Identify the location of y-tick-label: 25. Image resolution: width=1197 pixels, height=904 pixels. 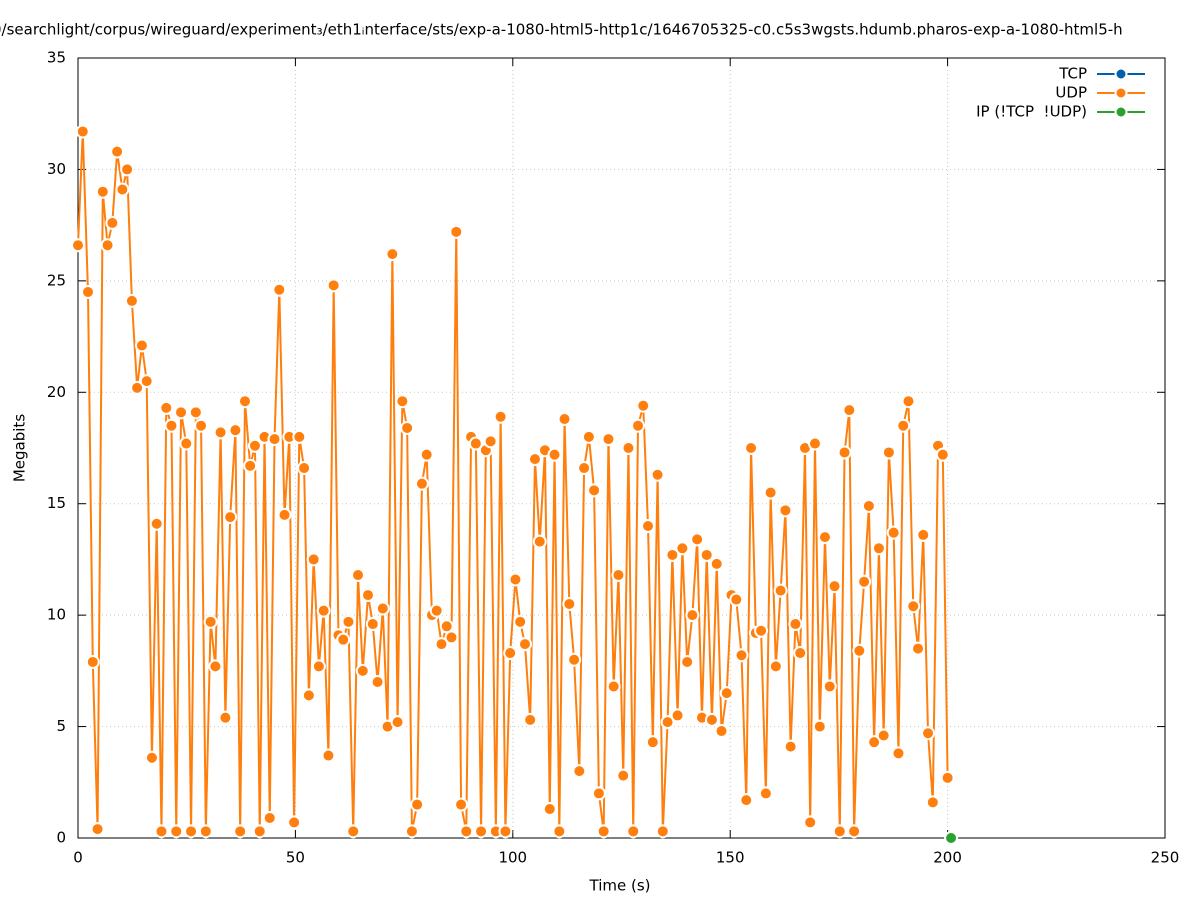
(56, 280).